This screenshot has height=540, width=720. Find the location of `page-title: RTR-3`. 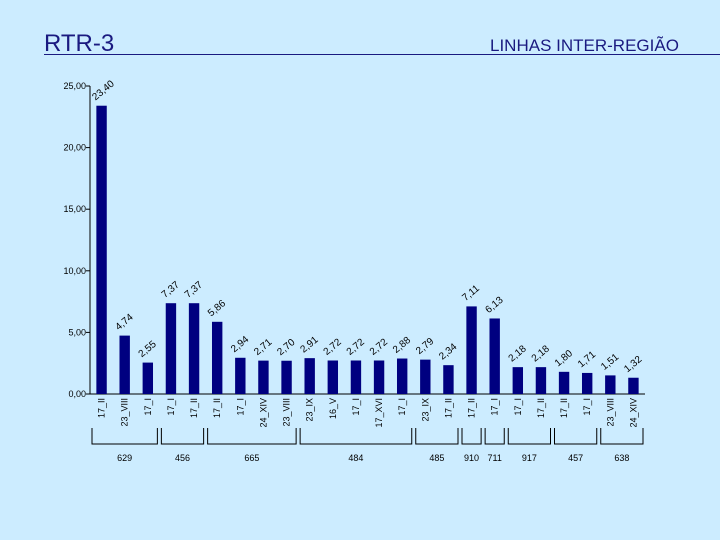

page-title: RTR-3 is located at coordinates (79, 43).